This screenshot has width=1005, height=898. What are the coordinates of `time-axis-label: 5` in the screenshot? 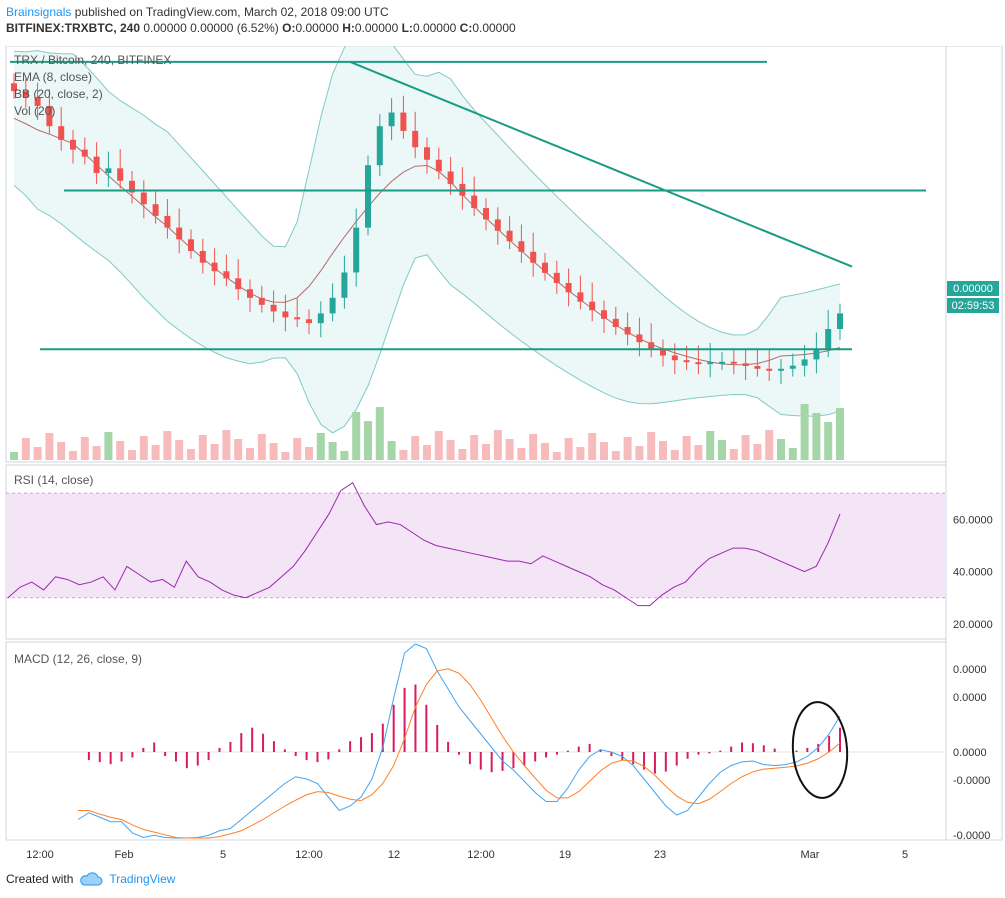 It's located at (905, 853).